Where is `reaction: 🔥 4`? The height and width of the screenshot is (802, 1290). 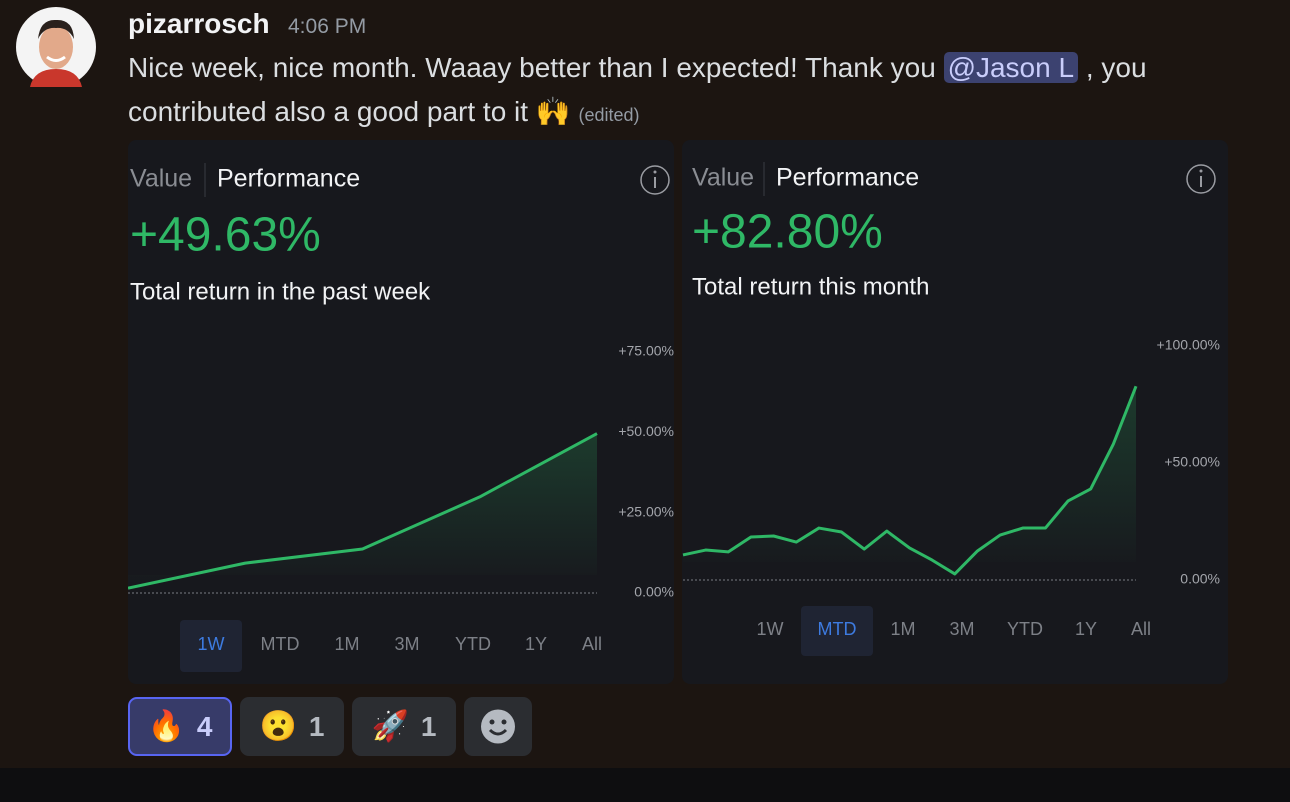
reaction: 🔥 4 is located at coordinates (180, 726).